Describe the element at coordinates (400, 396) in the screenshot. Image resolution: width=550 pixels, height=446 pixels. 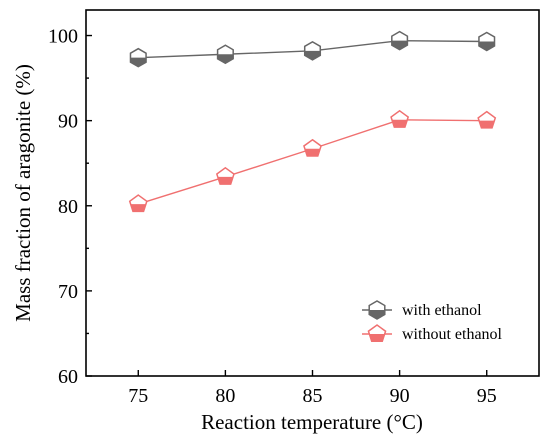
I see `x-tick-label: 90` at that location.